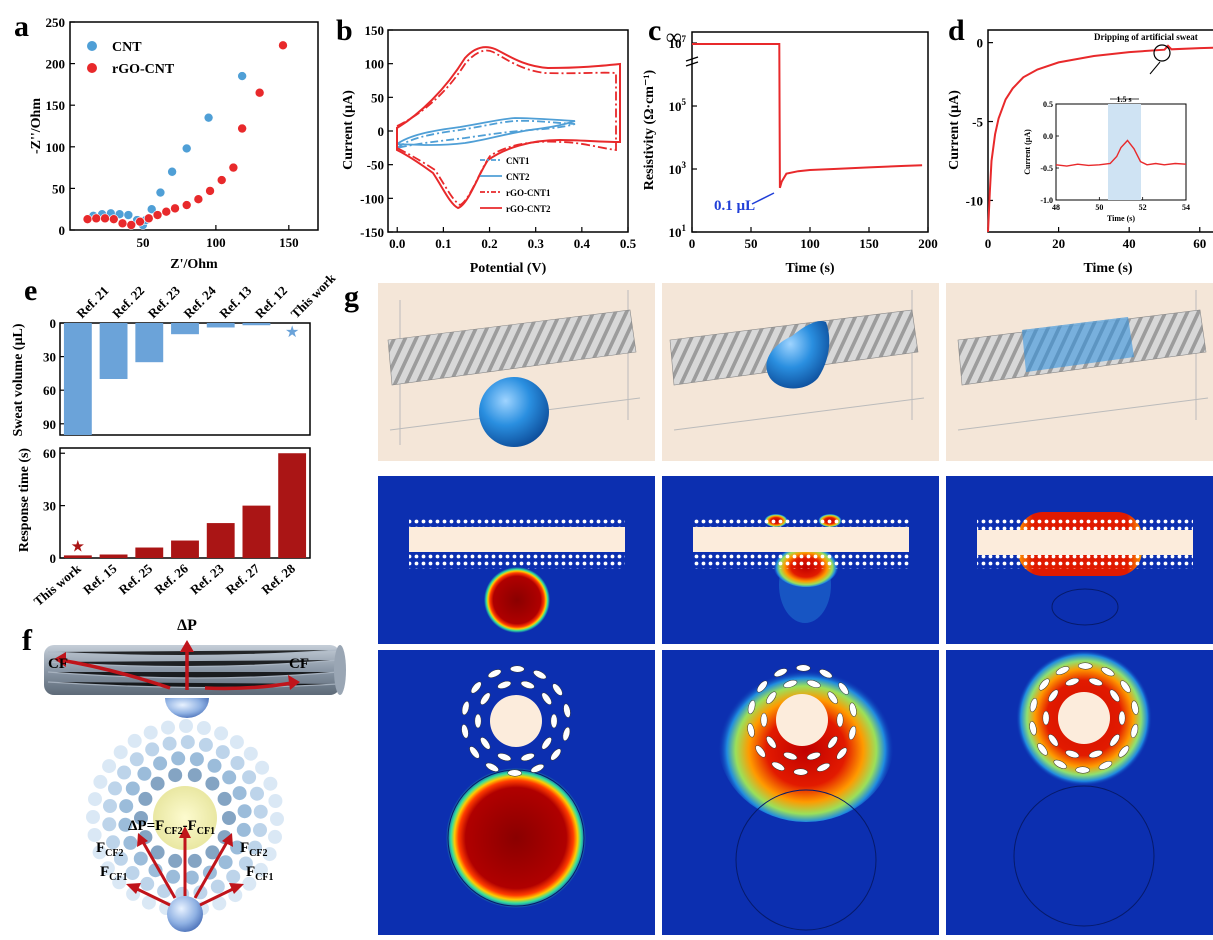  I want to click on panel-a-ylabel: -Z''/Ohm, so click(36, 126).